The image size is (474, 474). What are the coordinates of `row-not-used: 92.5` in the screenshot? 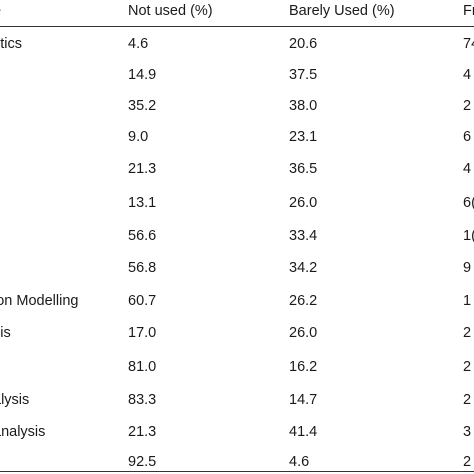 It's located at (142, 462).